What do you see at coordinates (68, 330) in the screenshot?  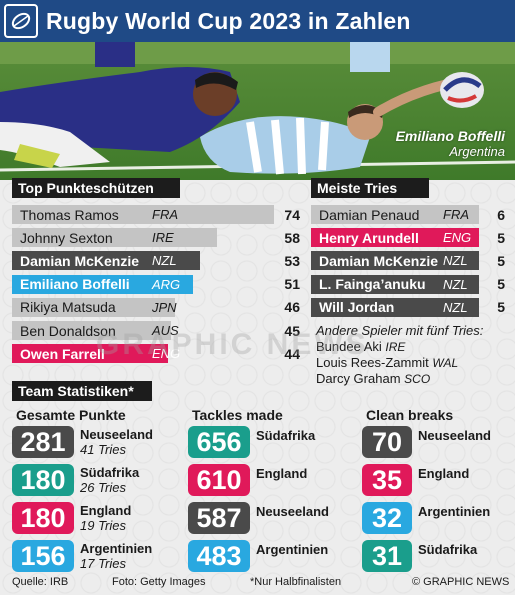 I see `scorer-name: Ben Donaldson` at bounding box center [68, 330].